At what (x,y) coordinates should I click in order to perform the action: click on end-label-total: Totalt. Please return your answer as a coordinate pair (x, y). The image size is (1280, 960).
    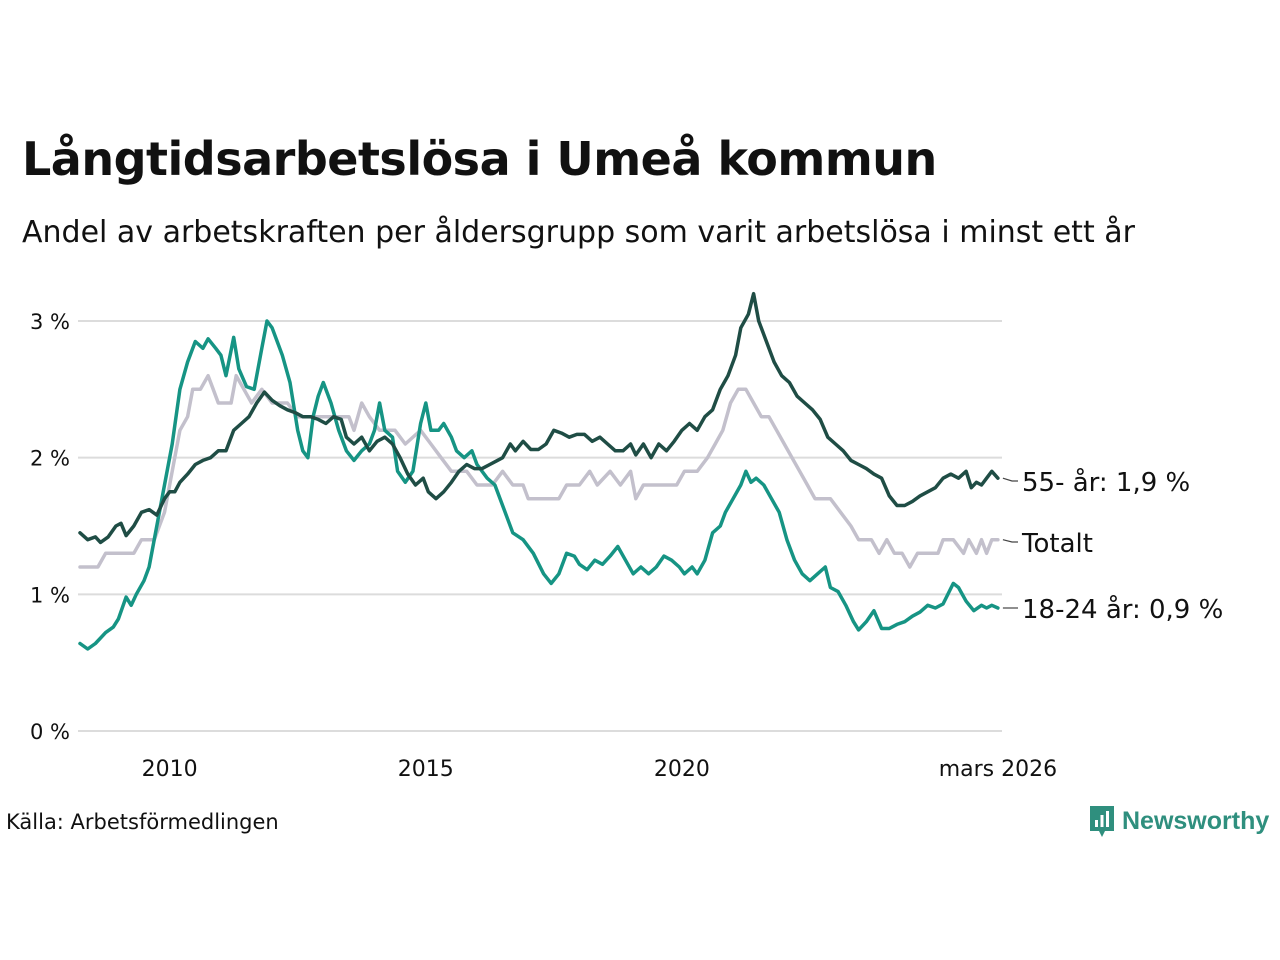
    Looking at the image, I should click on (1057, 544).